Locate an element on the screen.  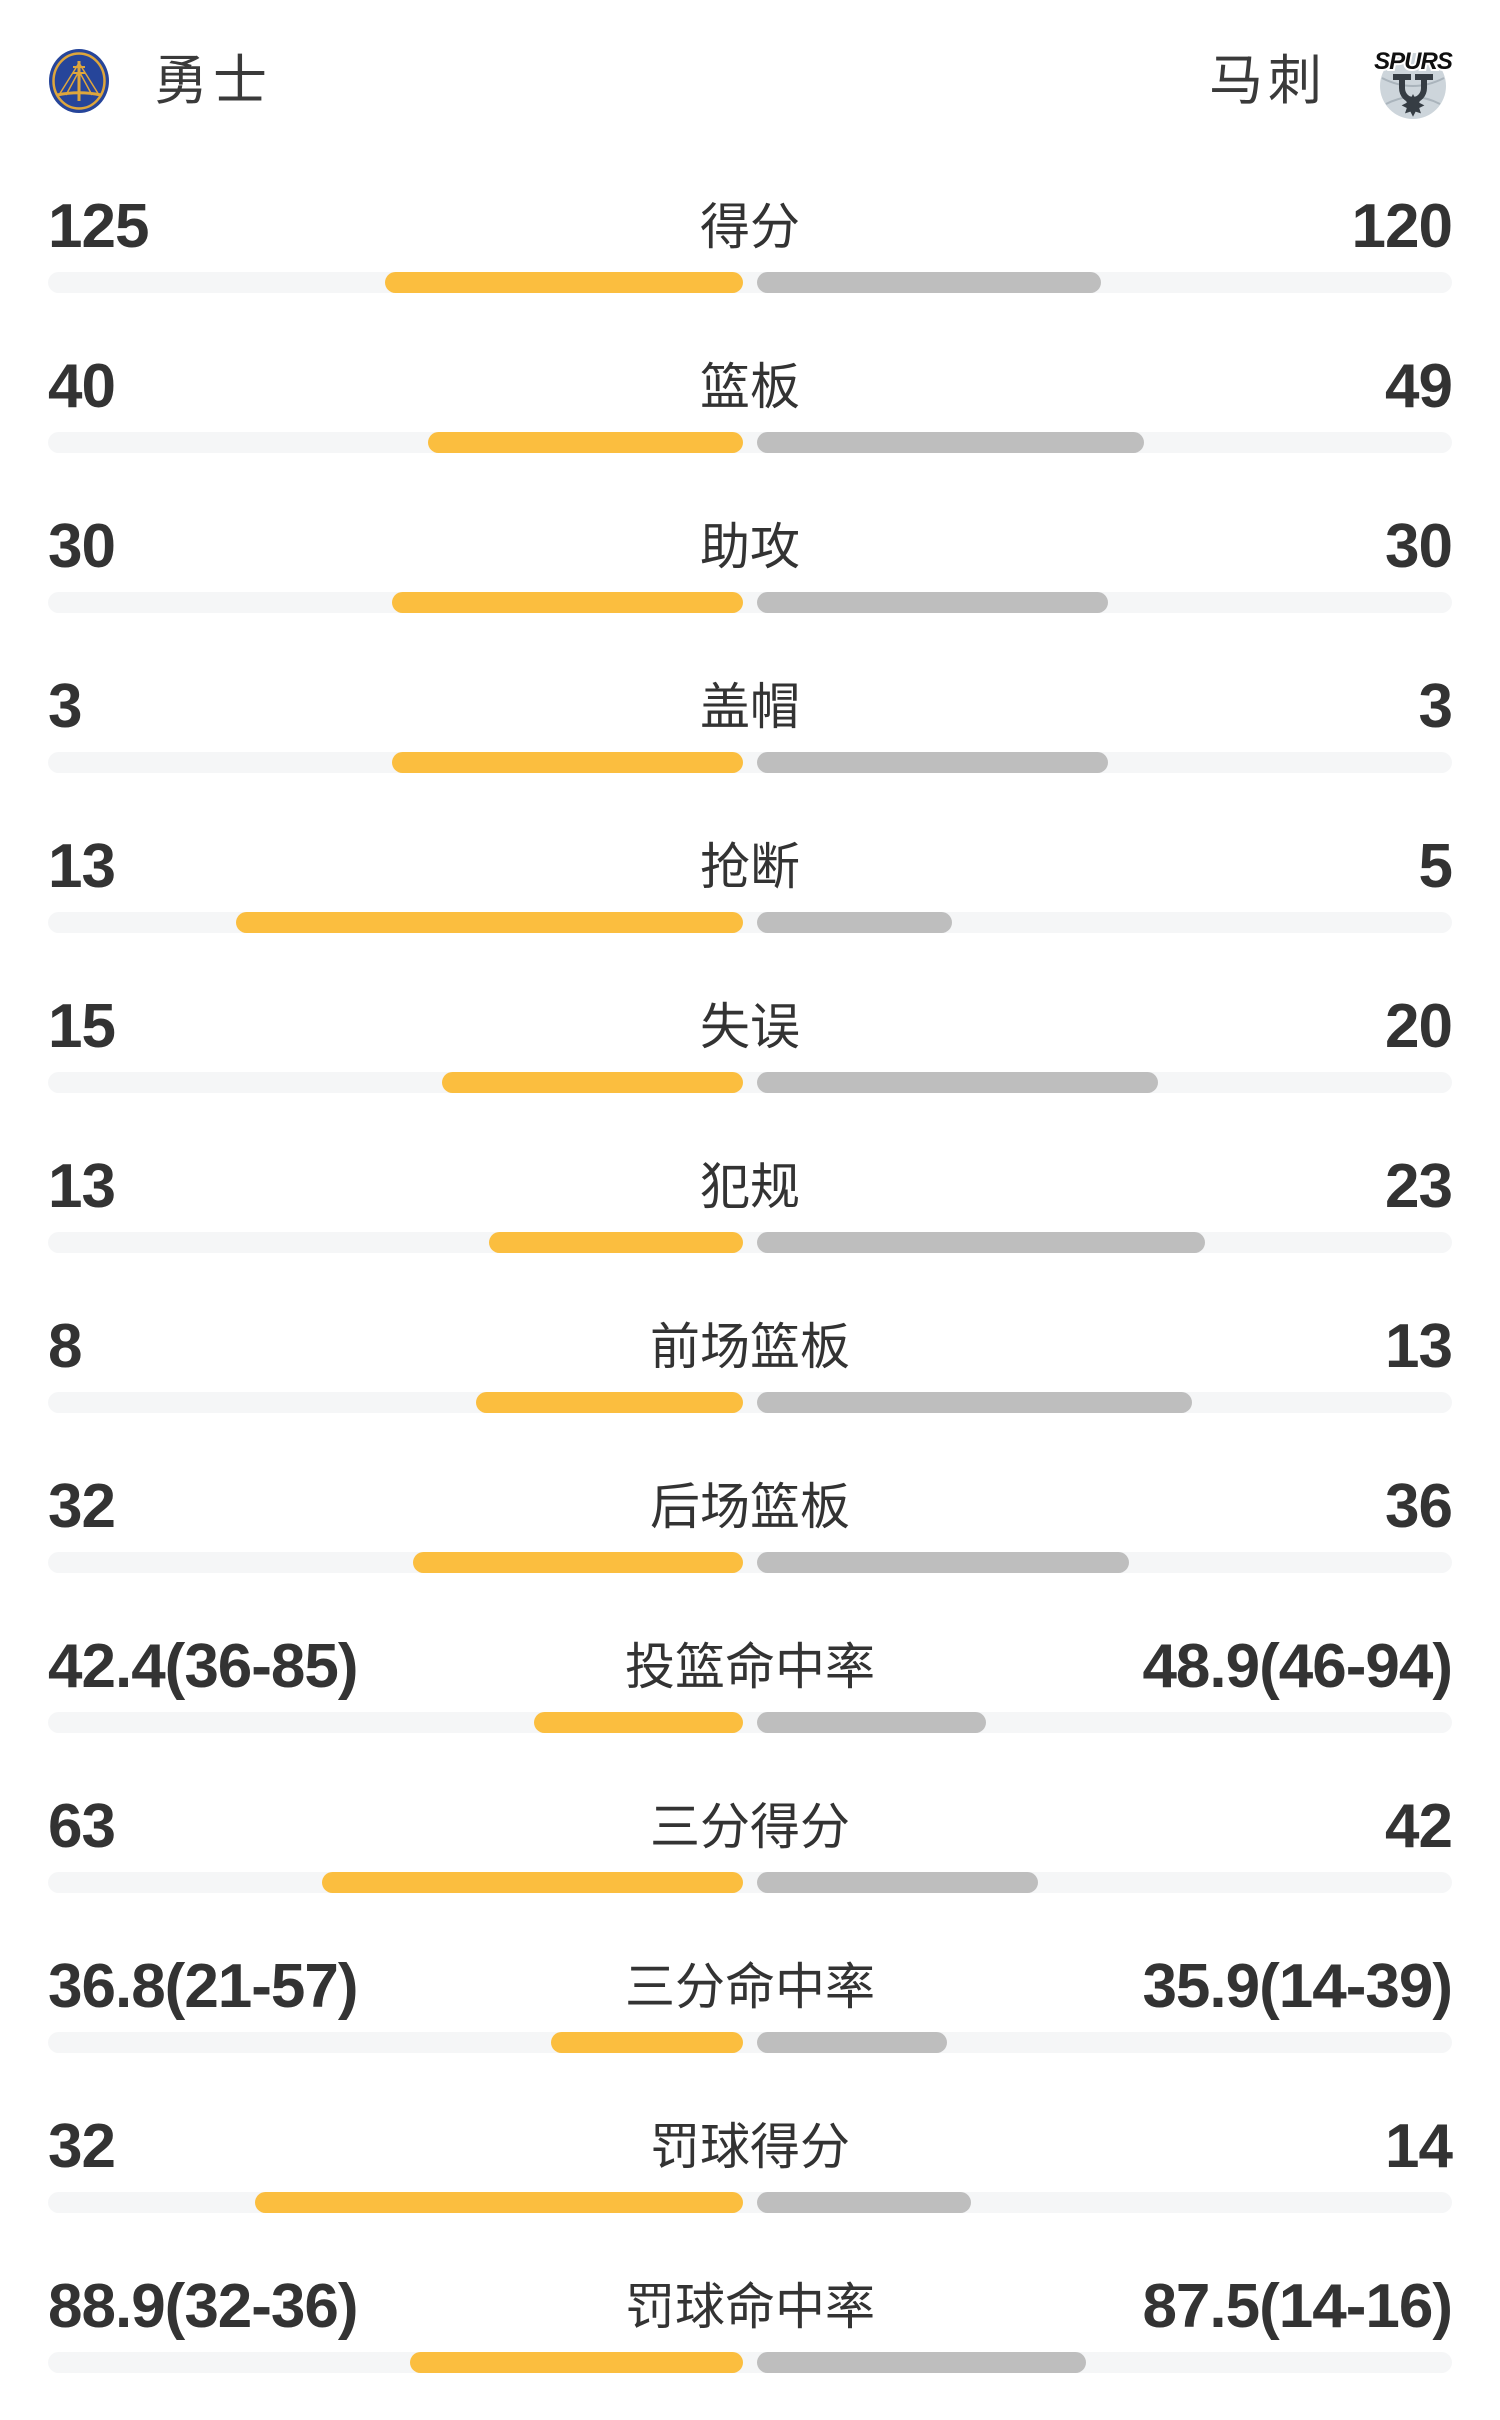
stat-label: 失误 is located at coordinates (750, 1027).